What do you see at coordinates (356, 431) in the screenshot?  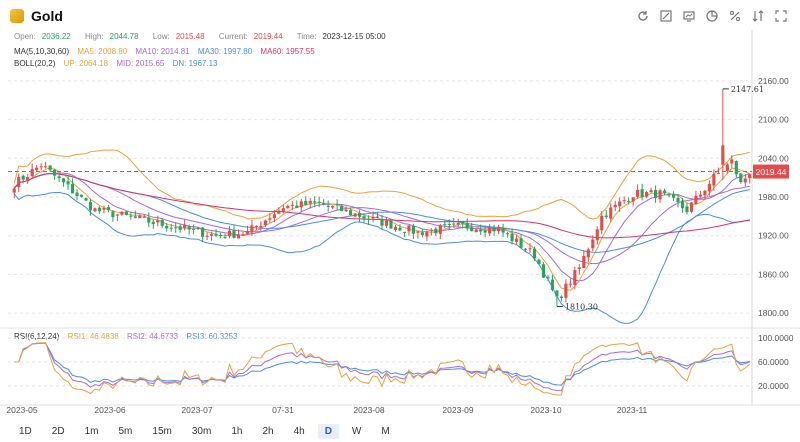 I see `timeframe-tab-w: W` at bounding box center [356, 431].